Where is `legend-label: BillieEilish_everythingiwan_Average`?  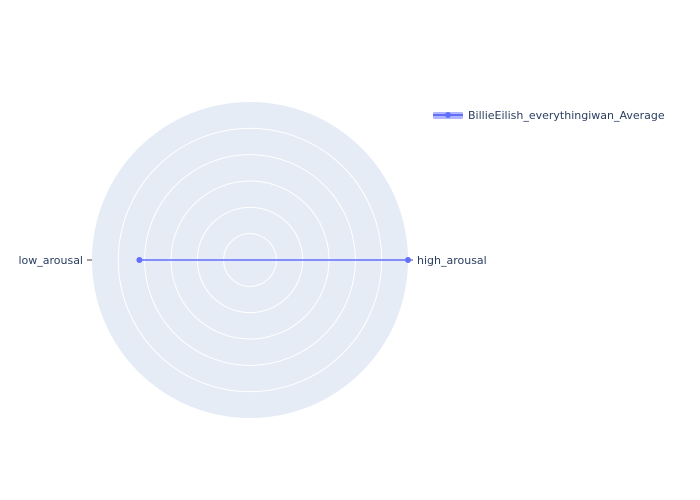 legend-label: BillieEilish_everythingiwan_Average is located at coordinates (566, 115).